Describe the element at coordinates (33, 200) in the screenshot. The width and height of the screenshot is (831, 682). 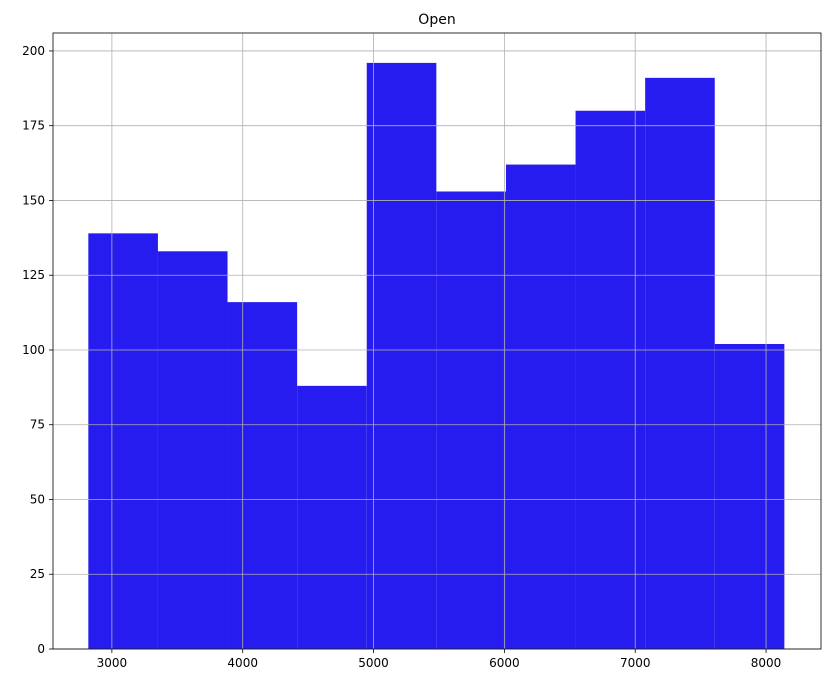
I see `y-tick-label: 150` at that location.